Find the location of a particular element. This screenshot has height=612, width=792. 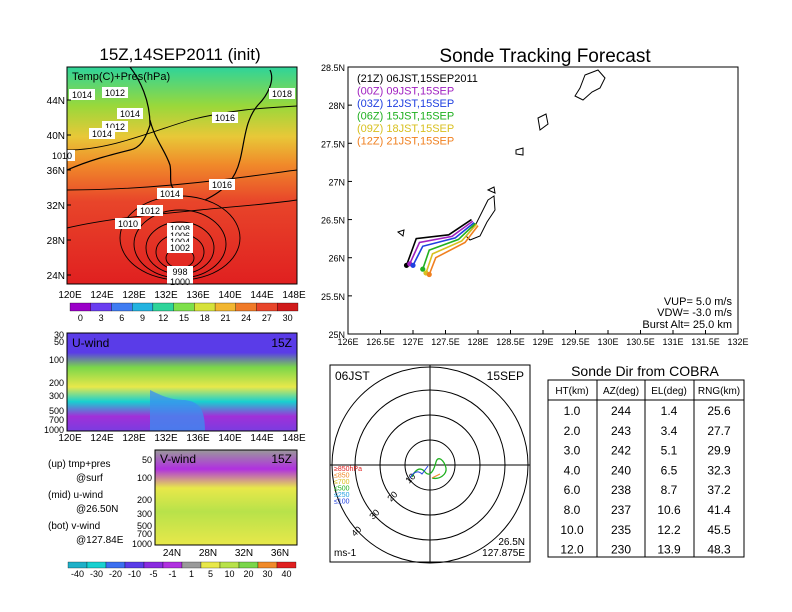

vwind-lat-axis: 24N 28N 32N 36N is located at coordinates (226, 553).